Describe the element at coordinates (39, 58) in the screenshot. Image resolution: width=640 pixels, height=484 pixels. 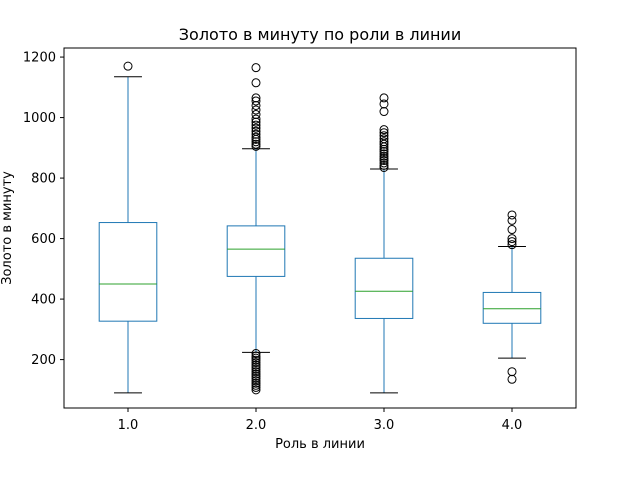
I see `y-tick-label: 1200` at that location.